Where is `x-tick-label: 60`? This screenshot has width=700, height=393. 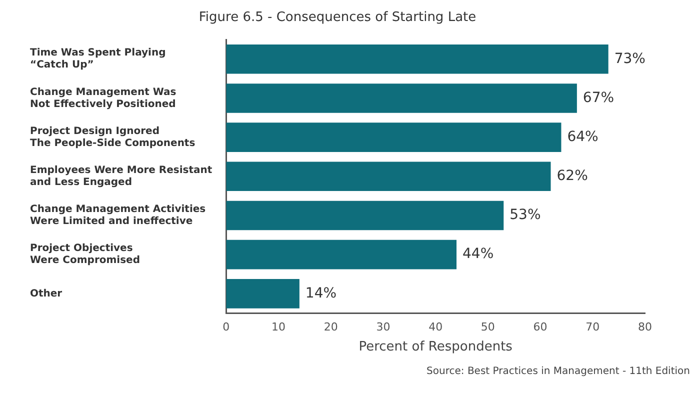 x-tick-label: 60 is located at coordinates (540, 327).